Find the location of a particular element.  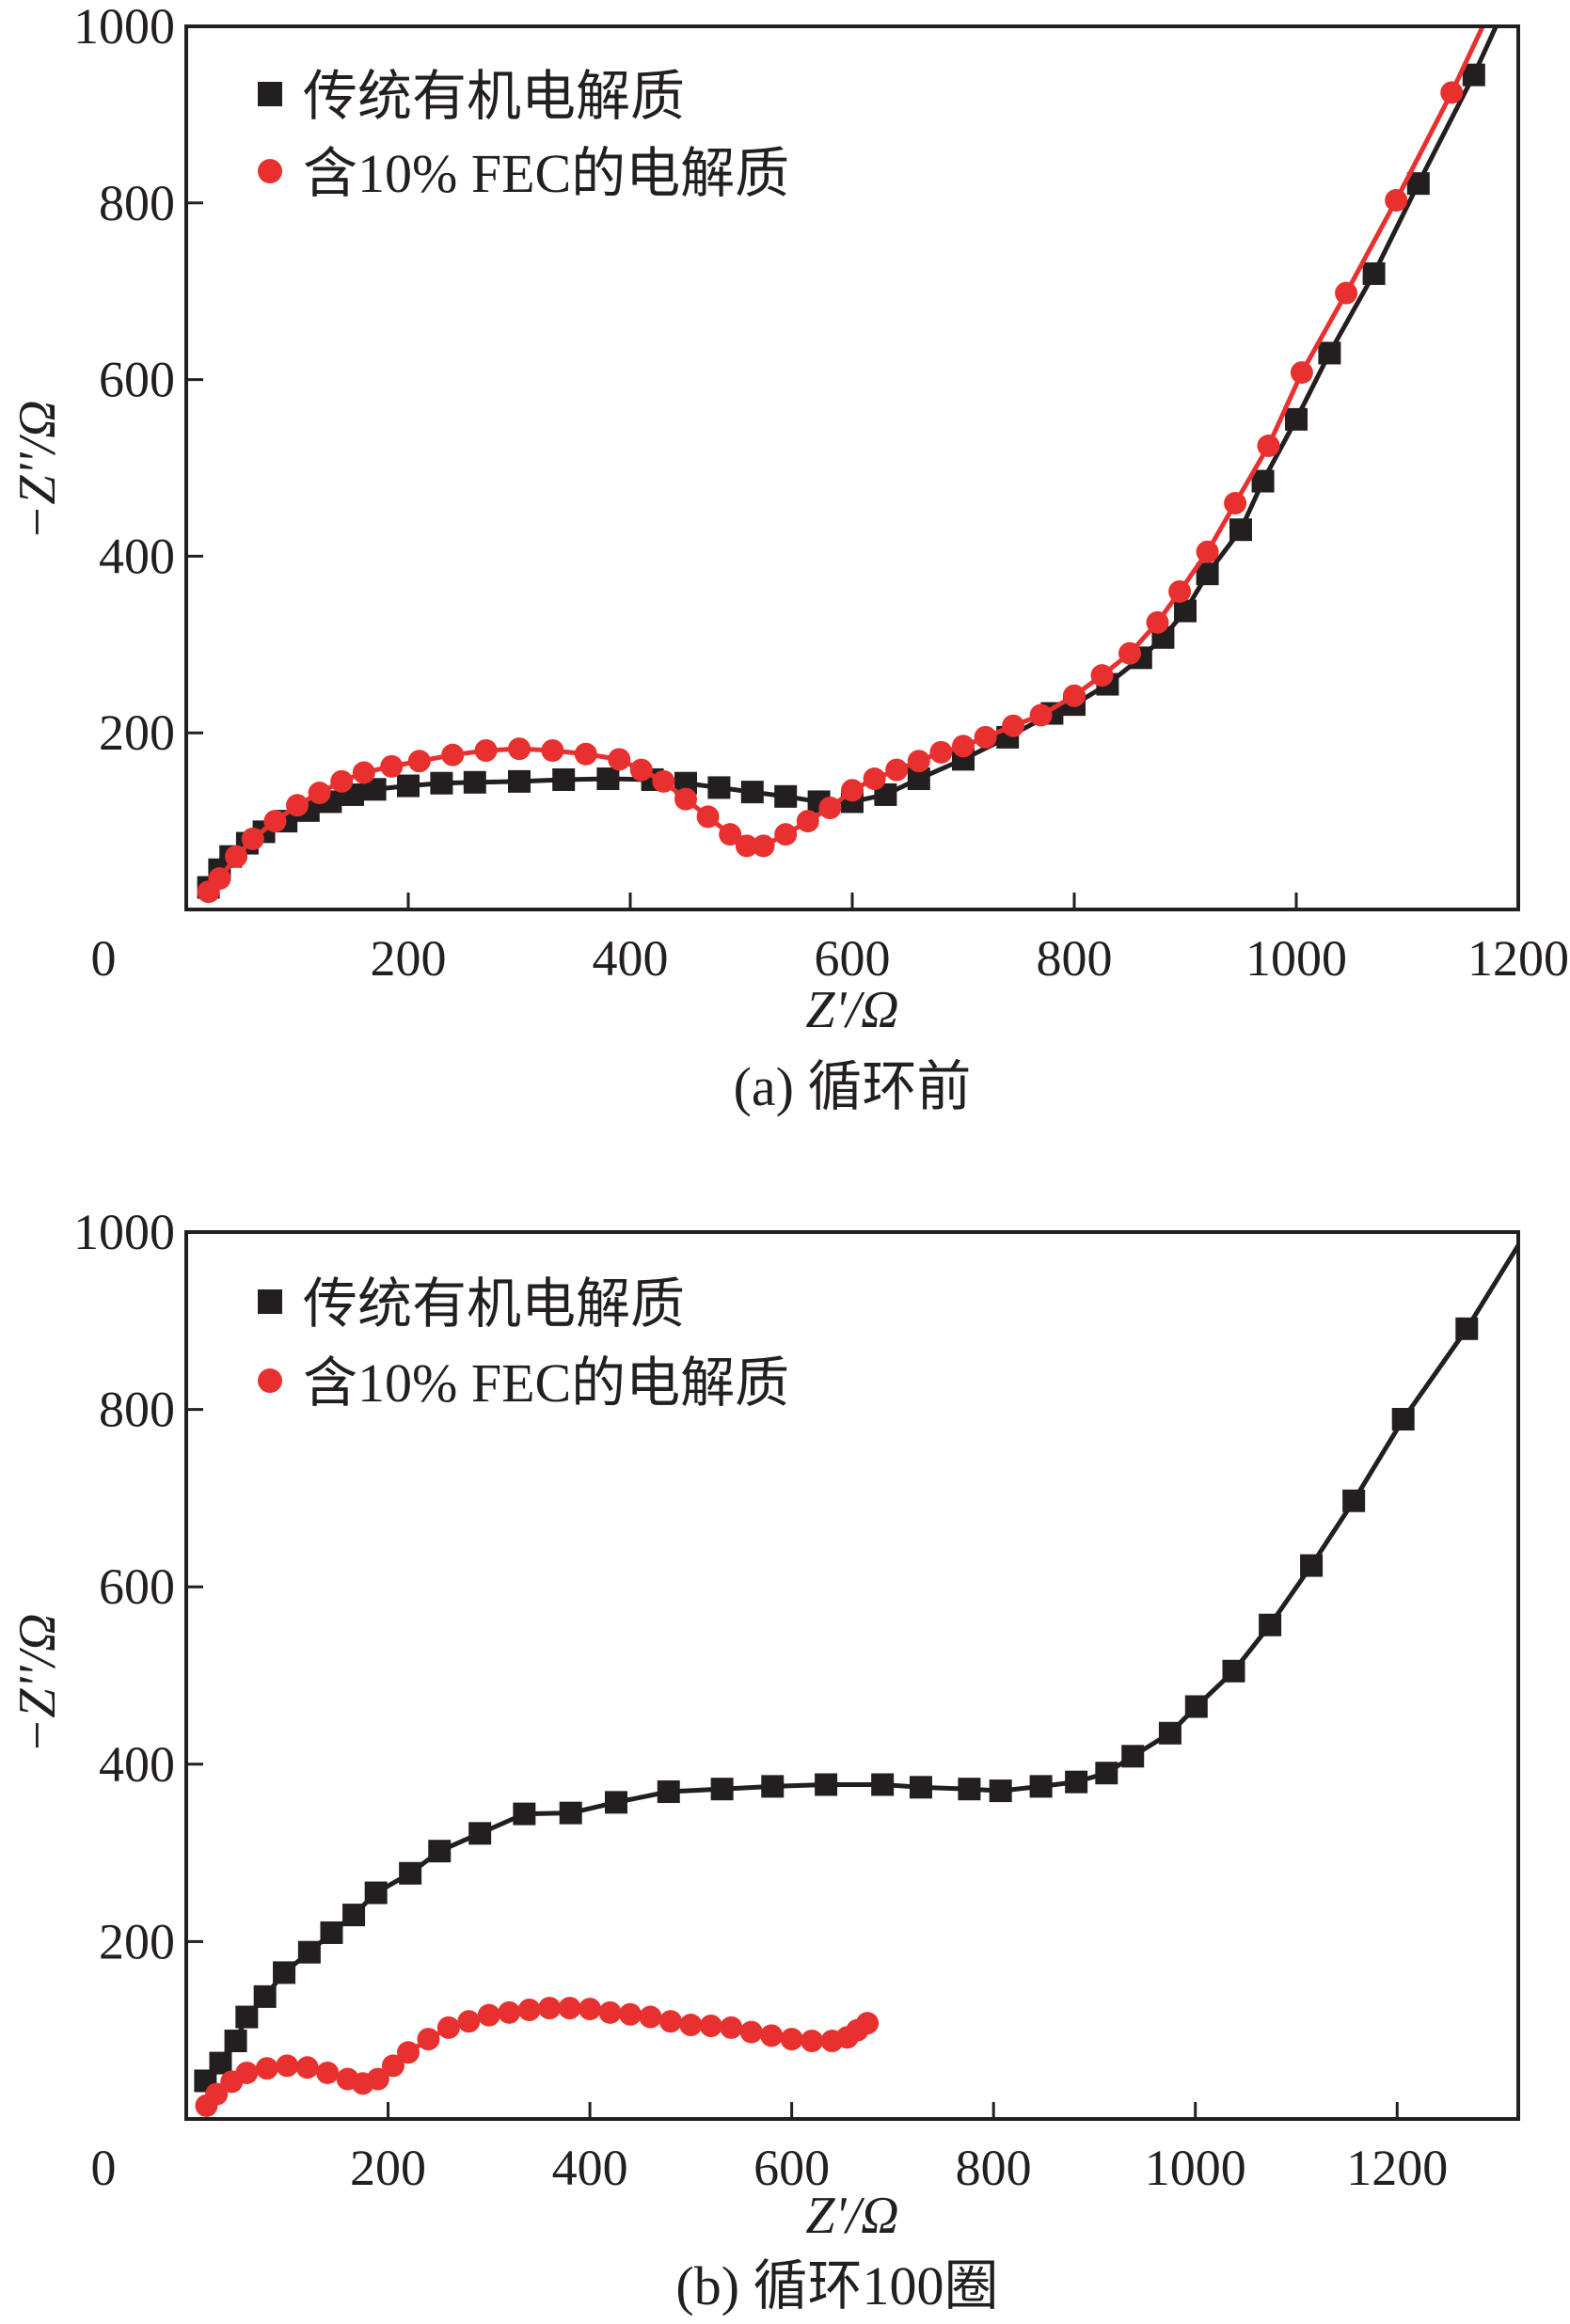

x-axis-label: Z'/Ω is located at coordinates (852, 2216).